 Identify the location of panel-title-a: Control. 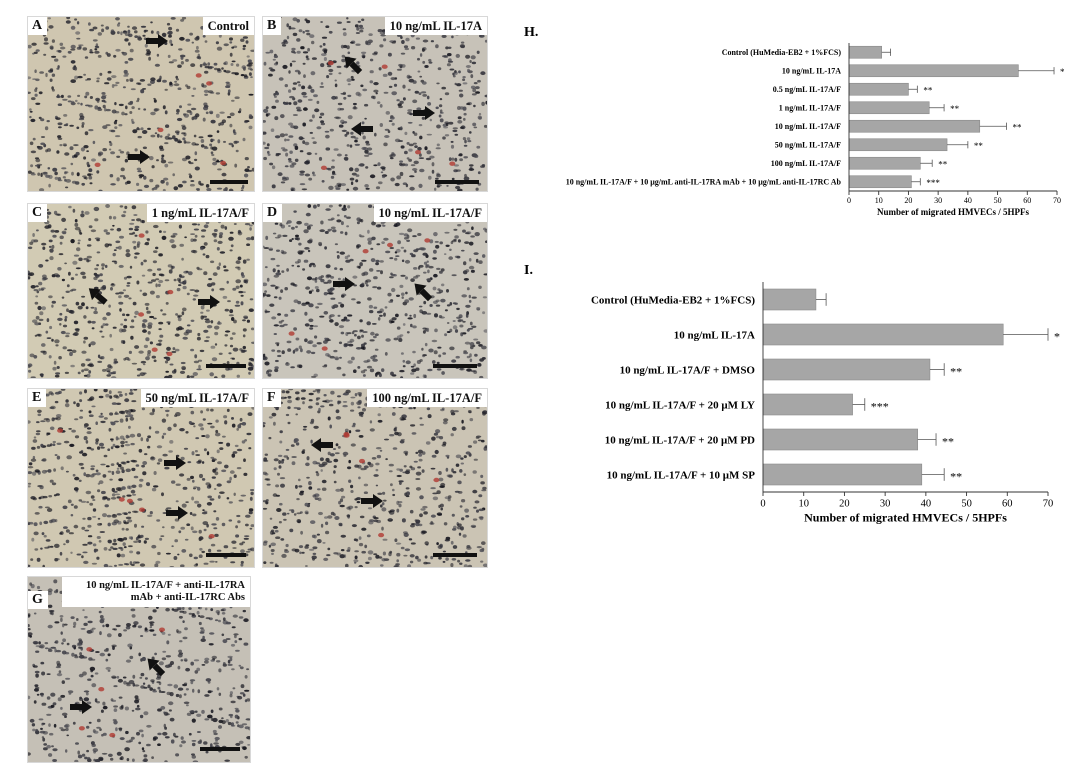
(228, 26).